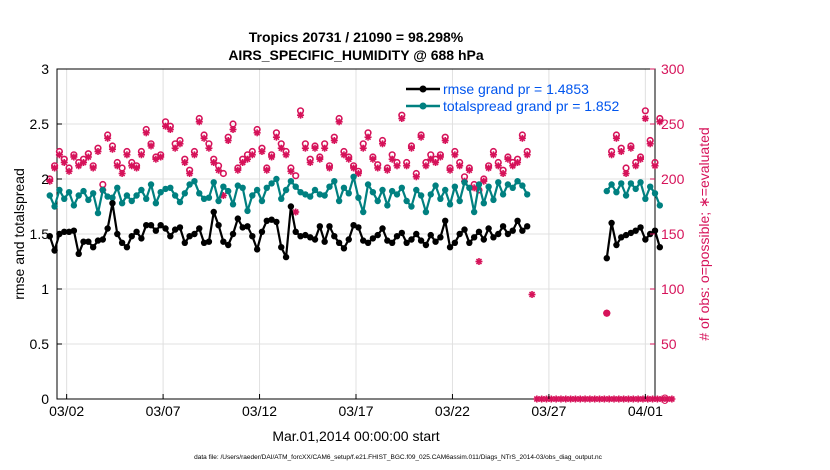  I want to click on x-tick-label: 04/01, so click(645, 411).